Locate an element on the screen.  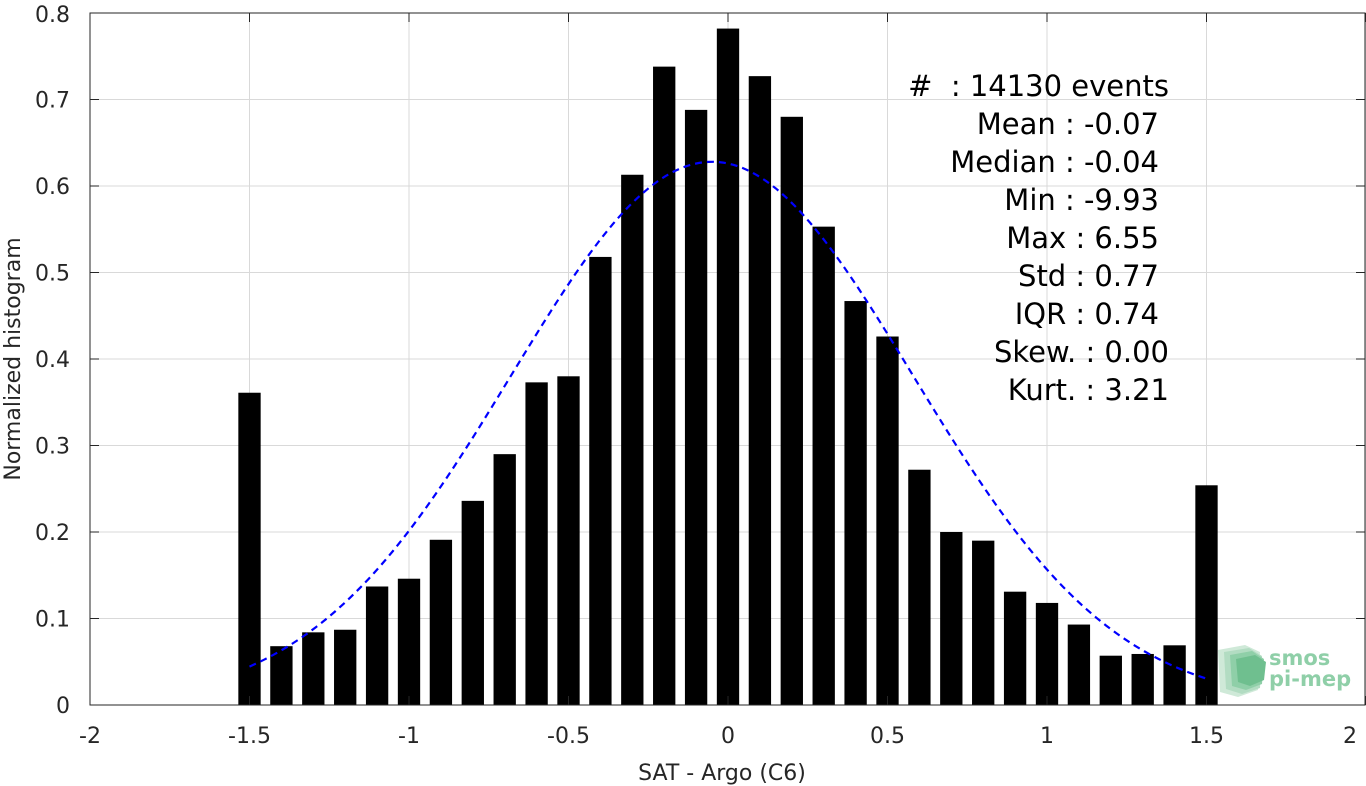
x-axis-title: SAT - Argo (C6) is located at coordinates (722, 773).